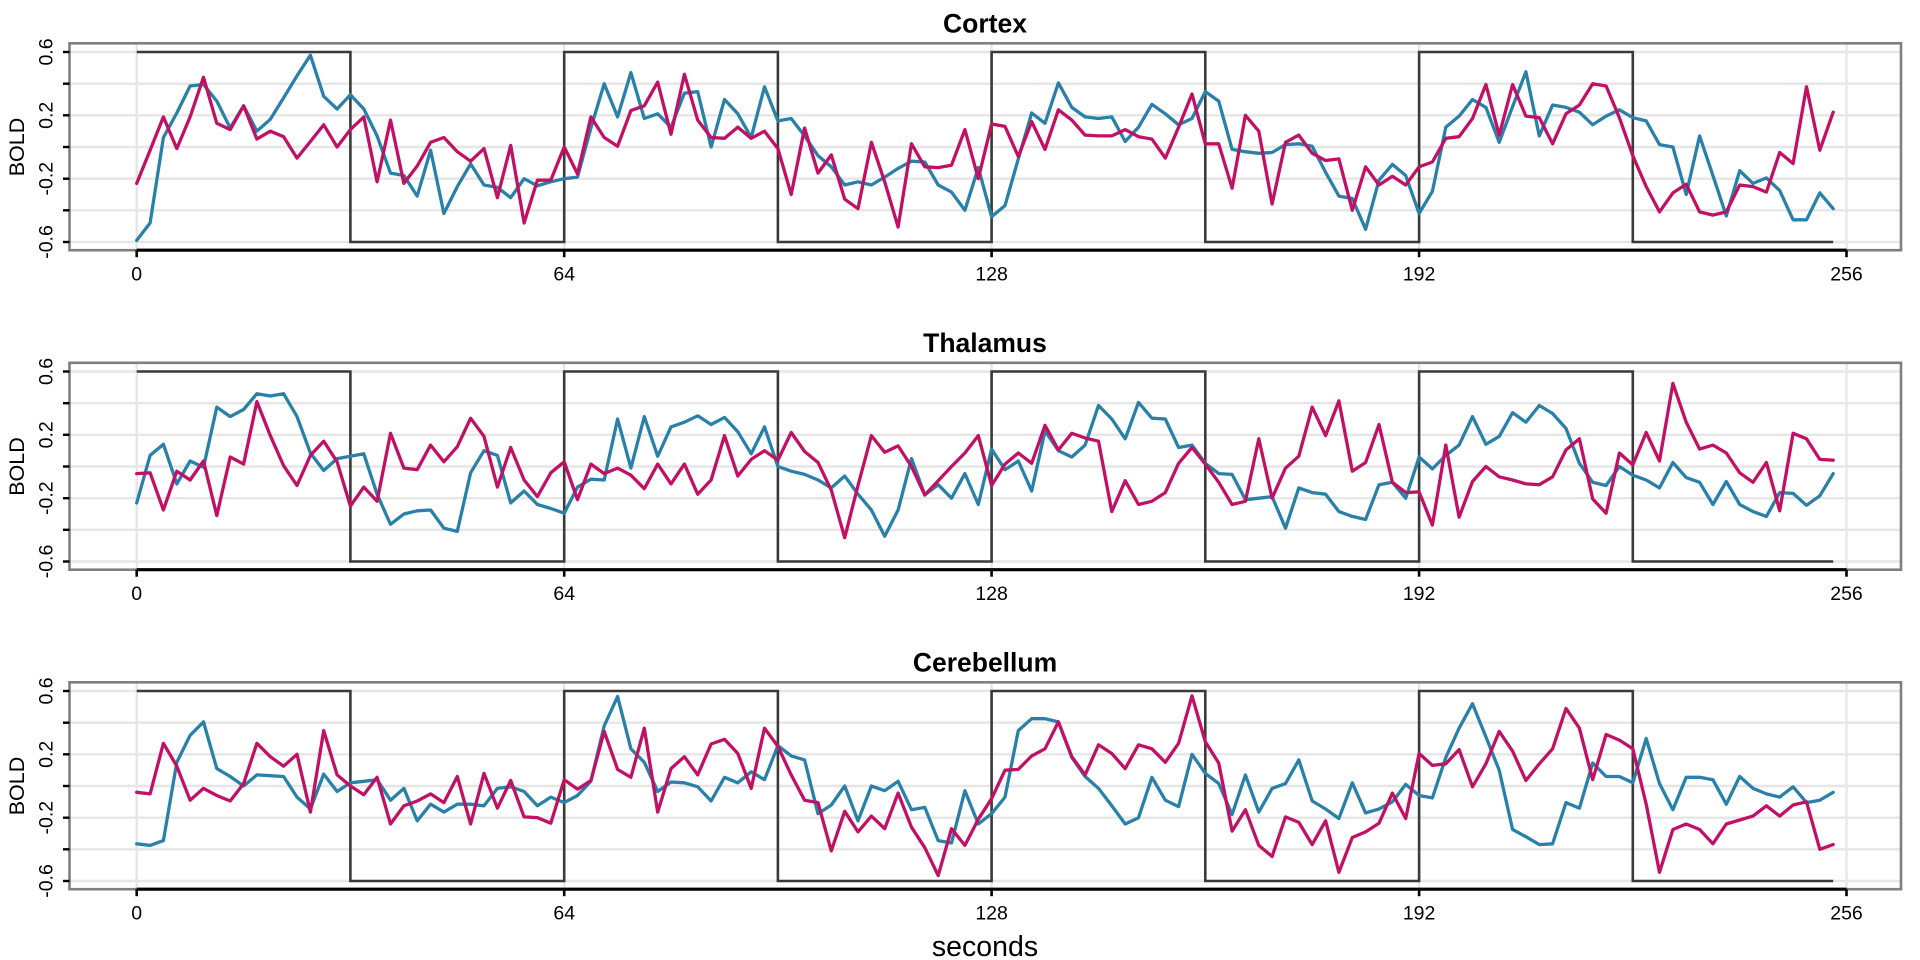 This screenshot has width=1920, height=960. What do you see at coordinates (985, 663) in the screenshot?
I see `svg-text: Cerebellum` at bounding box center [985, 663].